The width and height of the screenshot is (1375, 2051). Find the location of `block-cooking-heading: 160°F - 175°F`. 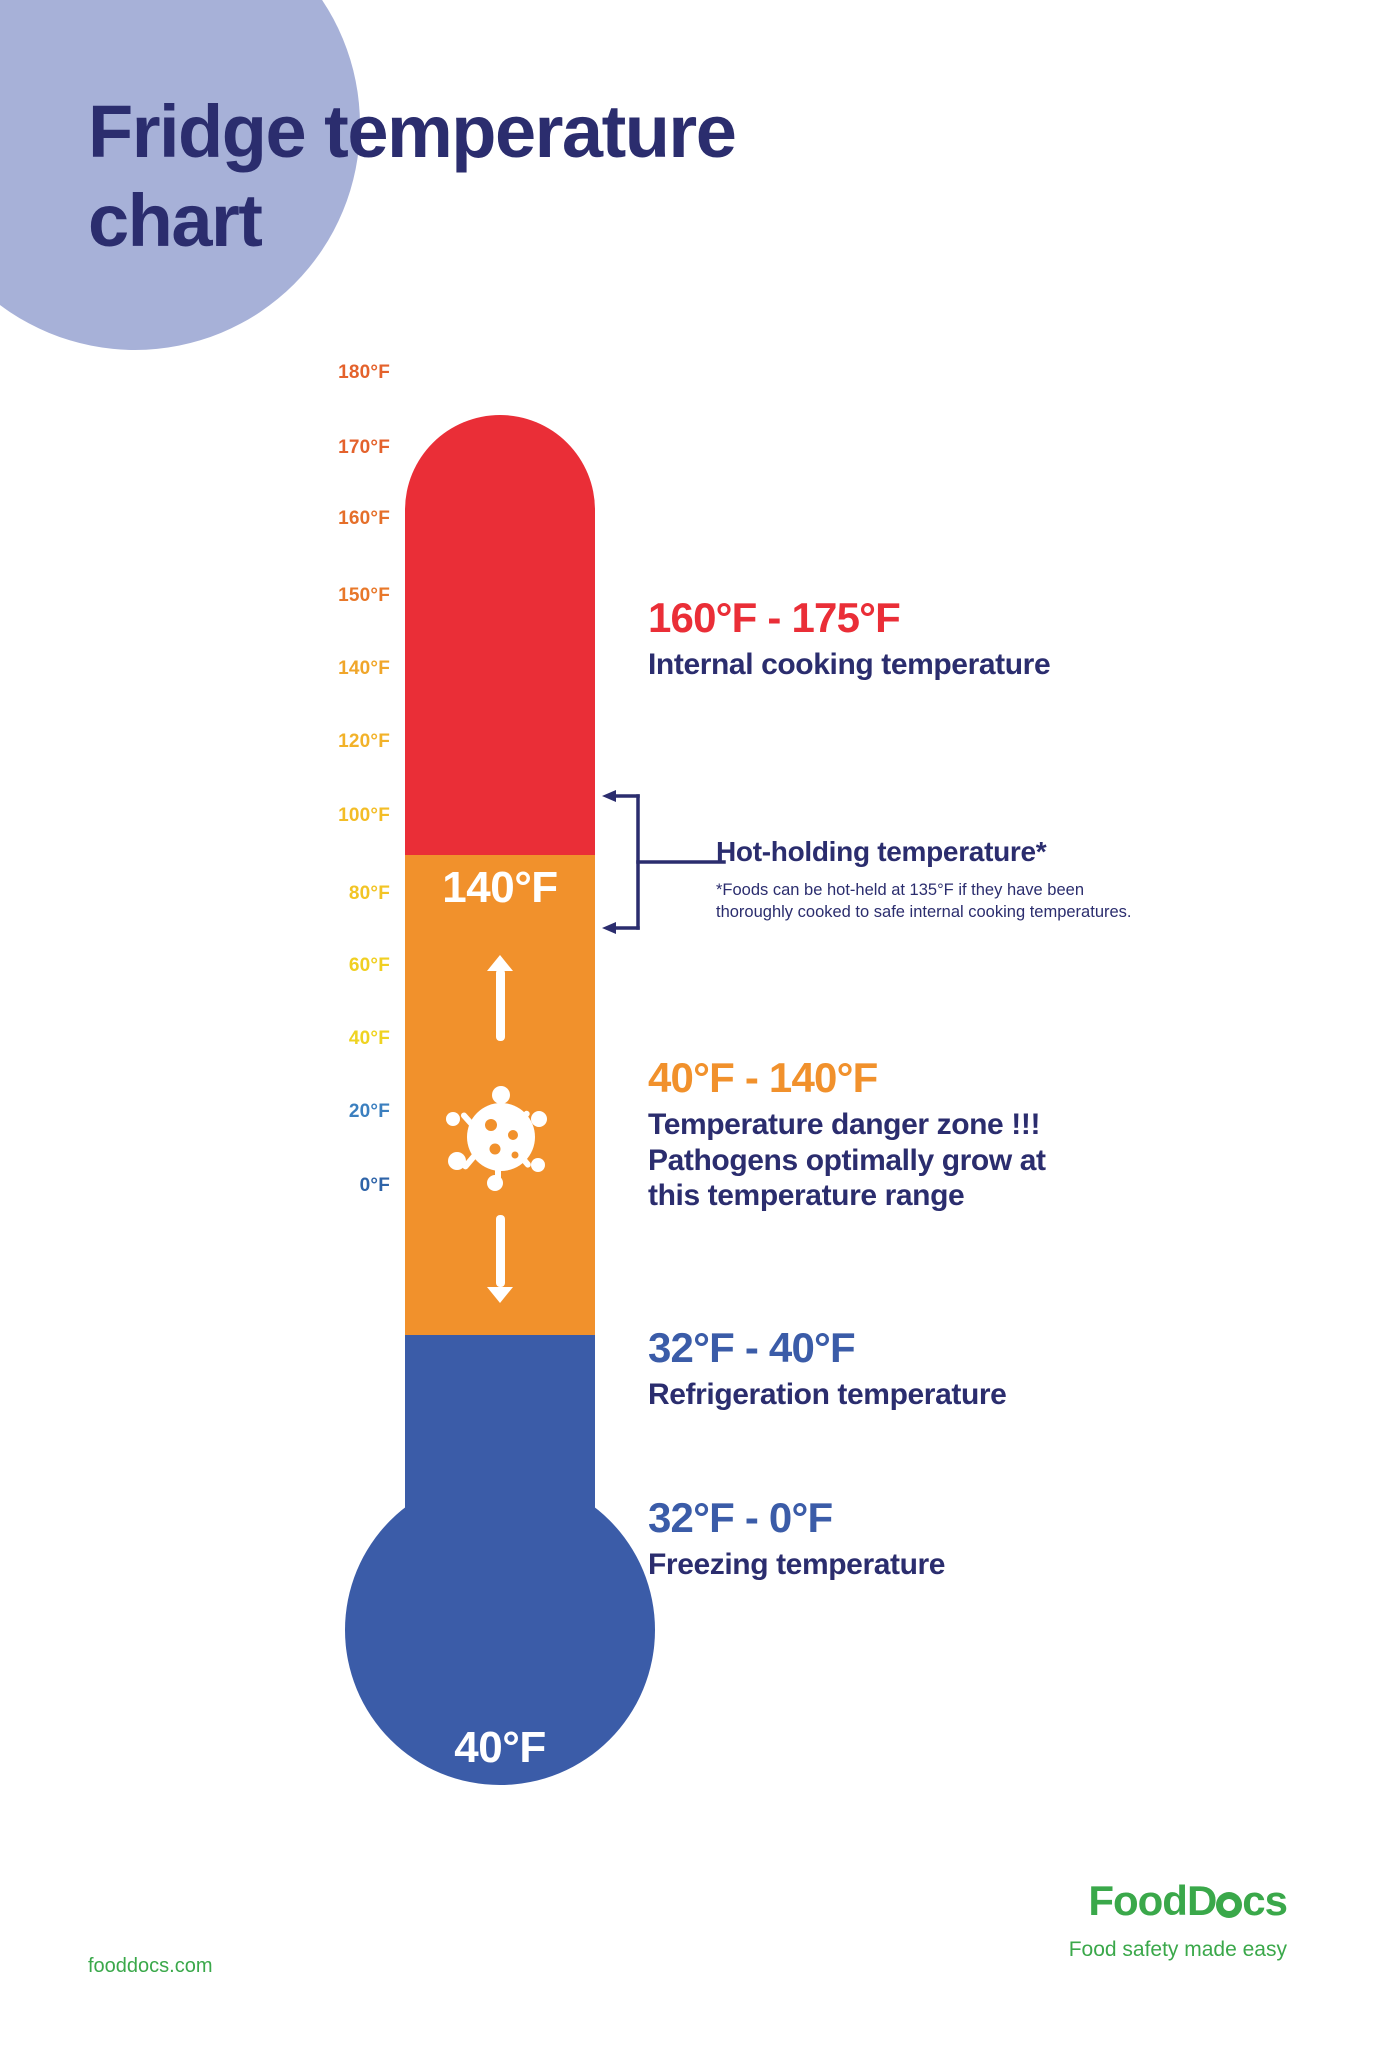

block-cooking-heading: 160°F - 175°F is located at coordinates (774, 617).